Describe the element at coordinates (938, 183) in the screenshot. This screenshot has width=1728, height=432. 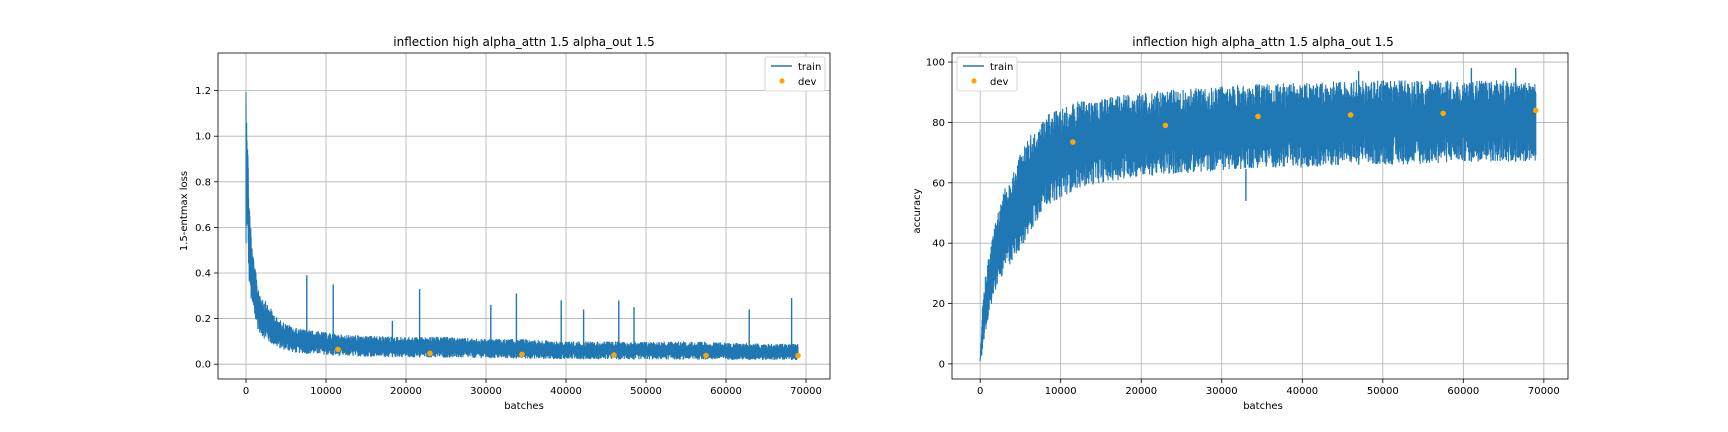
I see `y-tick-label: 60` at that location.